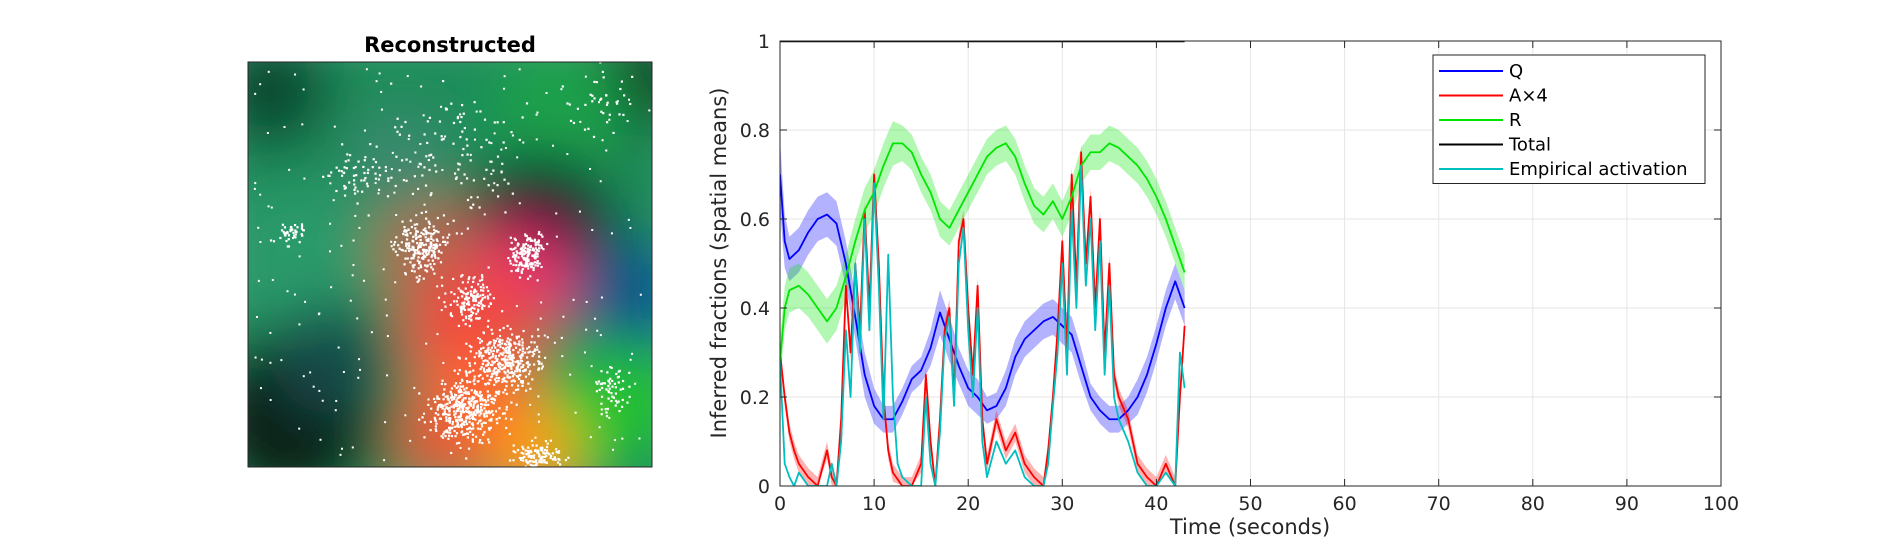 This screenshot has height=544, width=1891. I want to click on legend-label-q: Q, so click(1516, 71).